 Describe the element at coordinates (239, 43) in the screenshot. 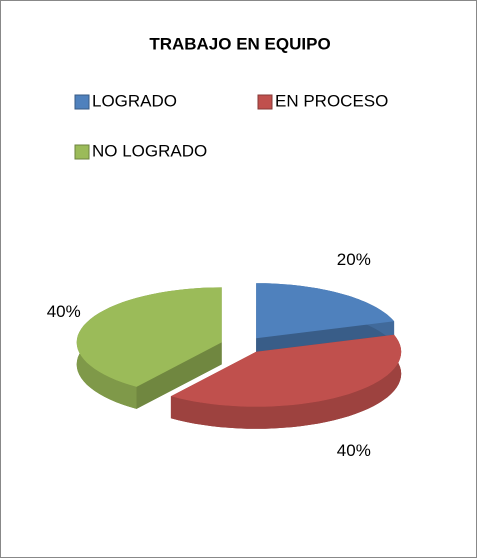

I see `chart-title: TRABAJO EN EQUIPO` at that location.